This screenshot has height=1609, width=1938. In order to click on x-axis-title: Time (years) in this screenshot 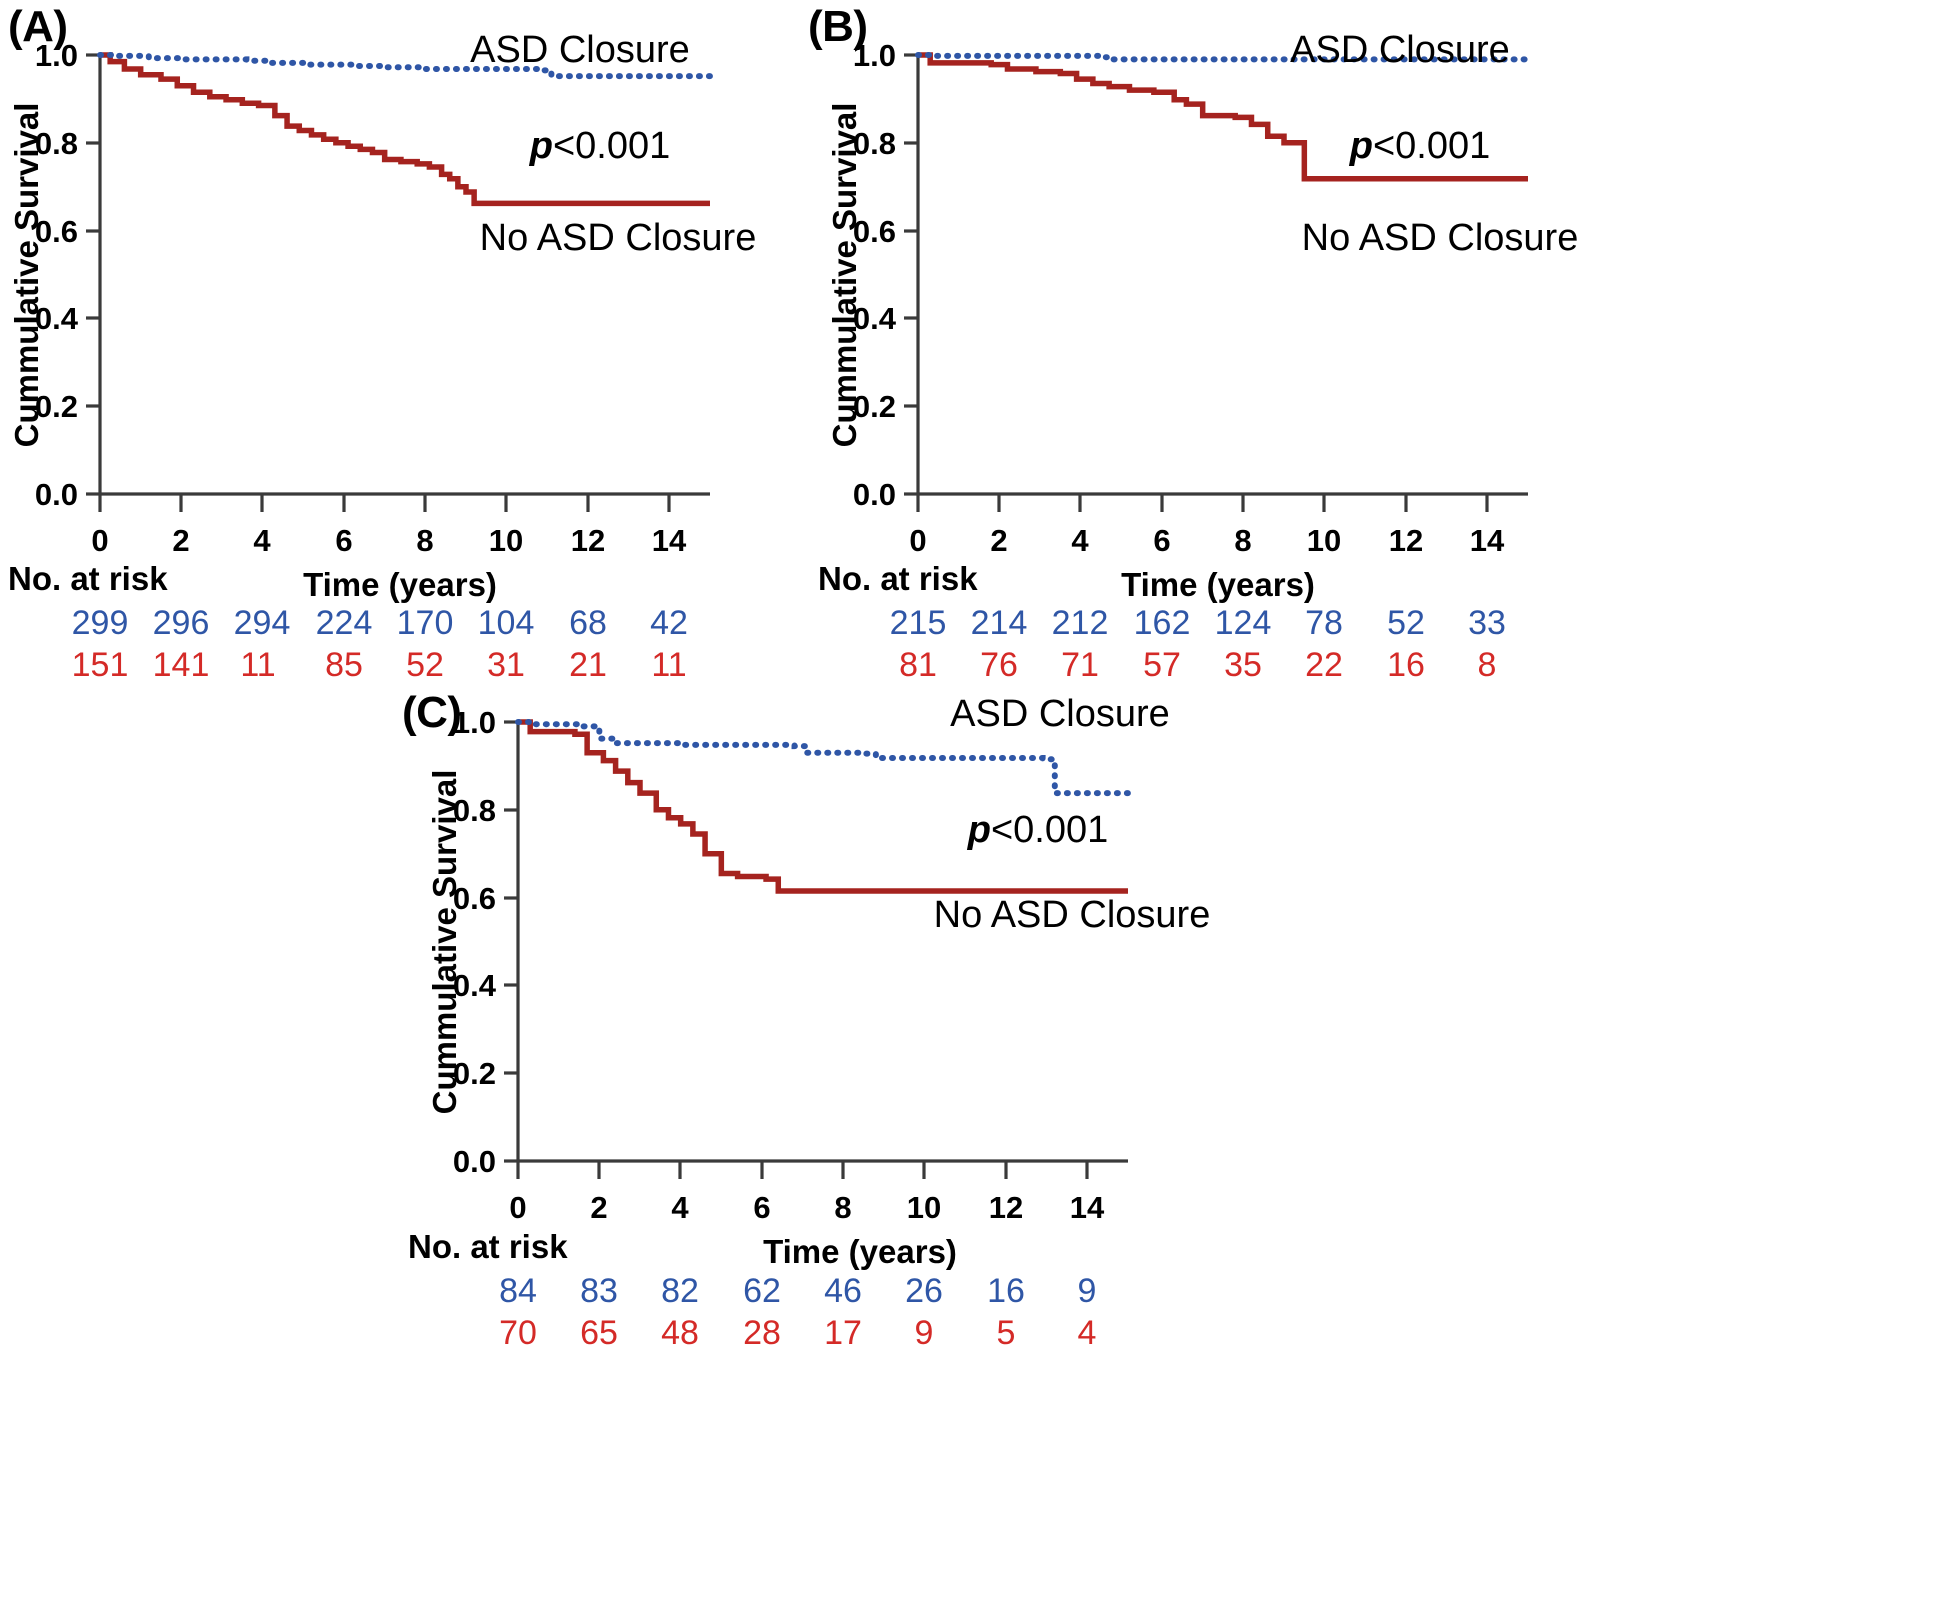, I will do `click(860, 1251)`.